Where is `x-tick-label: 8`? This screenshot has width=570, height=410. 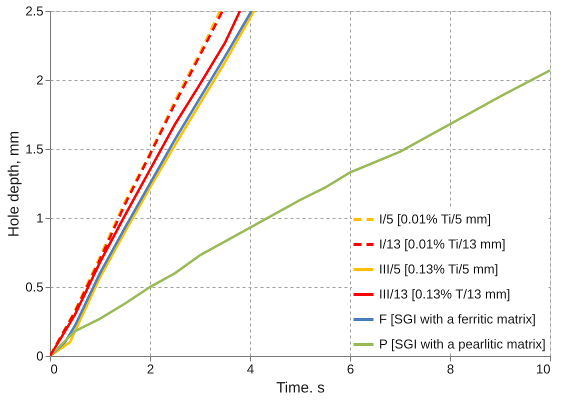 x-tick-label: 8 is located at coordinates (450, 369).